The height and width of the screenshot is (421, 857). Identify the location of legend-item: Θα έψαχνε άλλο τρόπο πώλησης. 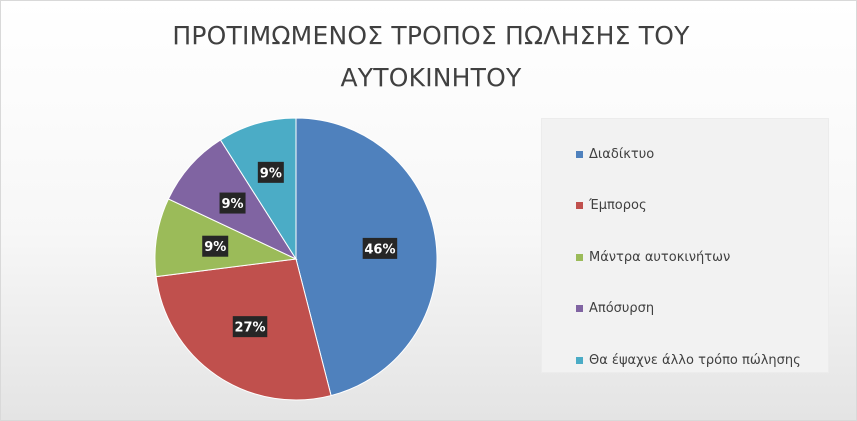
(688, 360).